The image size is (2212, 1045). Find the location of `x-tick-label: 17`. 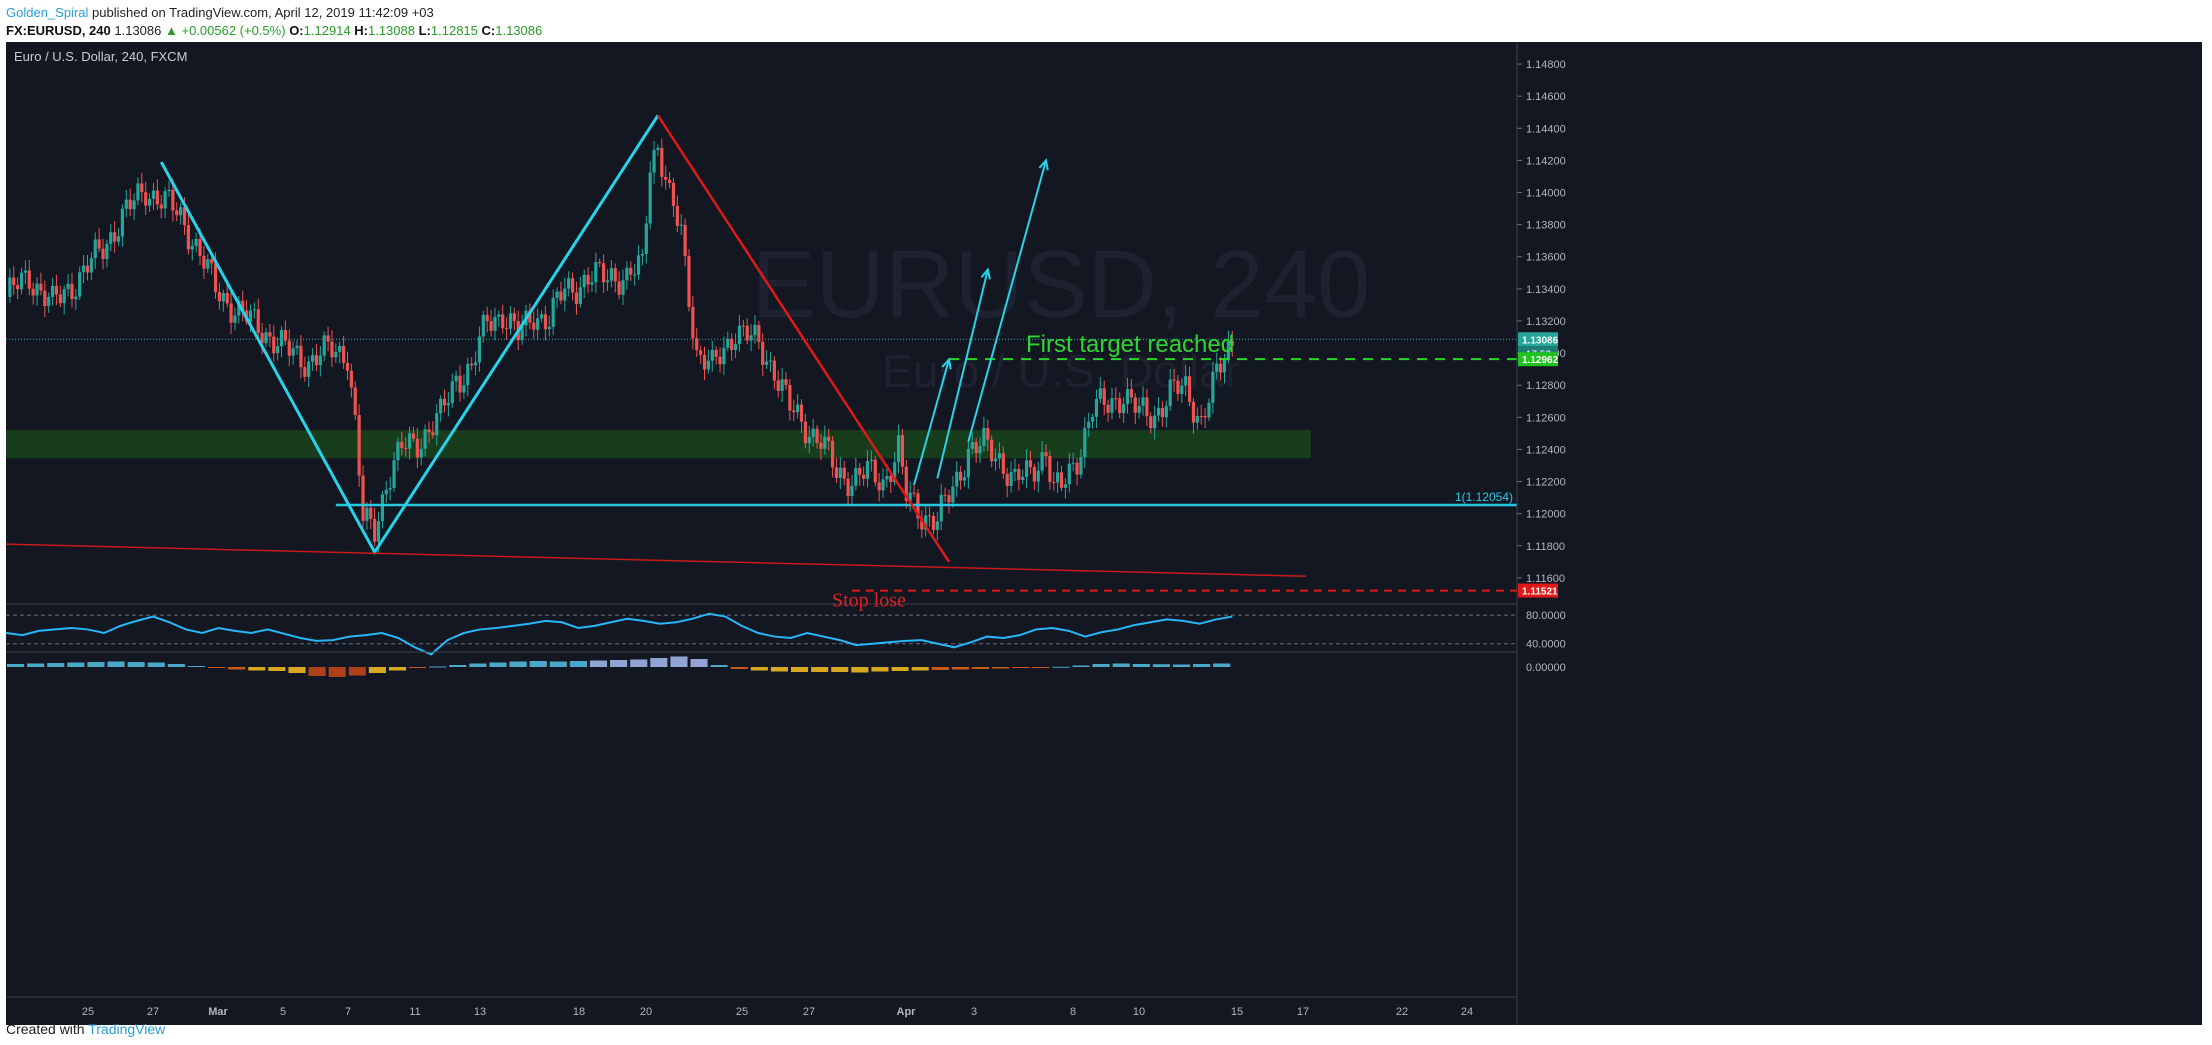

x-tick-label: 17 is located at coordinates (1303, 1012).